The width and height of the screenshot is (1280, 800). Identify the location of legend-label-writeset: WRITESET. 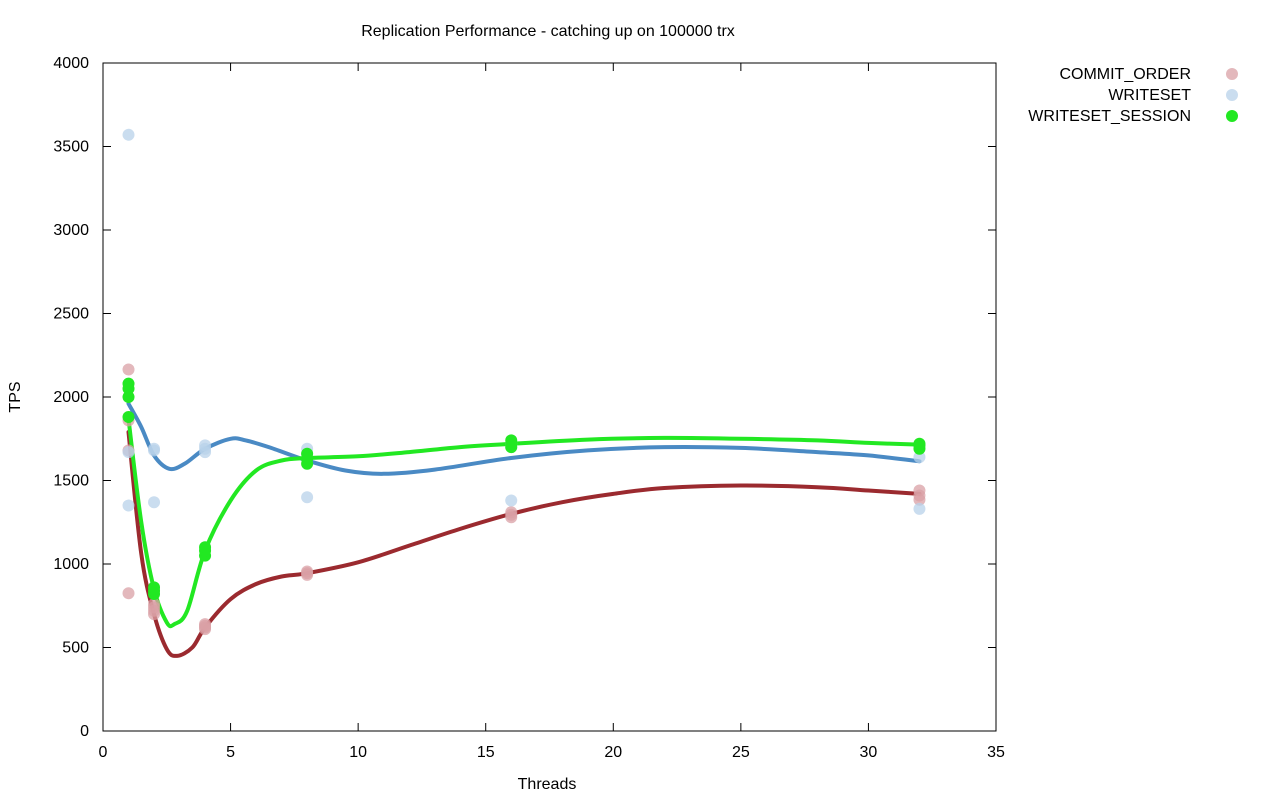
(1149, 95).